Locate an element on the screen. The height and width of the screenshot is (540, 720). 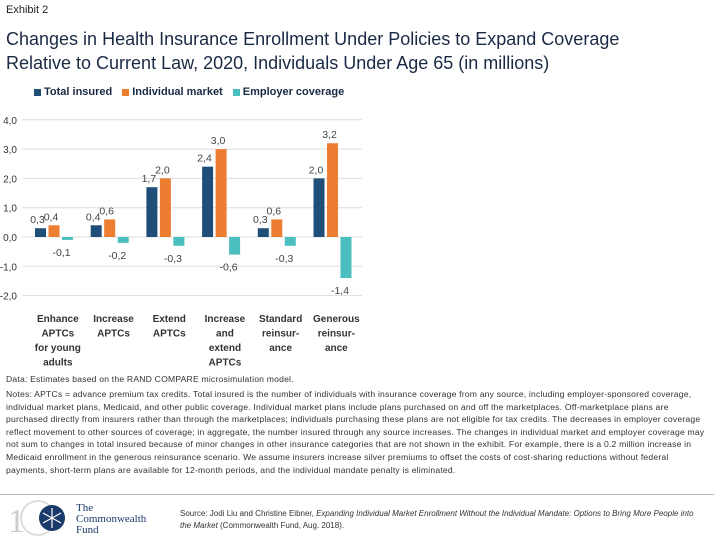
x-tick-label: and is located at coordinates (225, 334).